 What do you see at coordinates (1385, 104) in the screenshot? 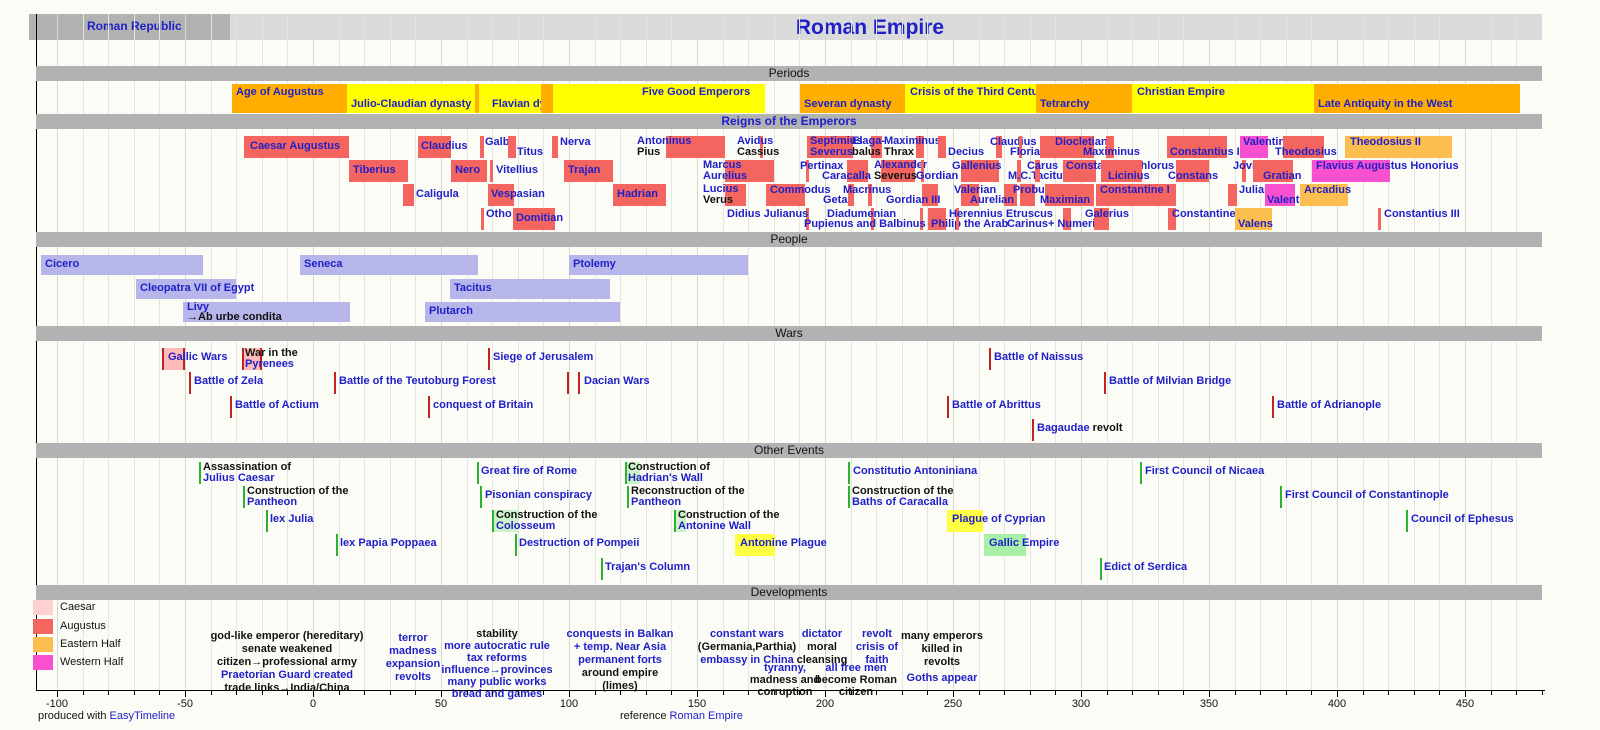
I see `label-text: Late Antiquity in the West` at bounding box center [1385, 104].